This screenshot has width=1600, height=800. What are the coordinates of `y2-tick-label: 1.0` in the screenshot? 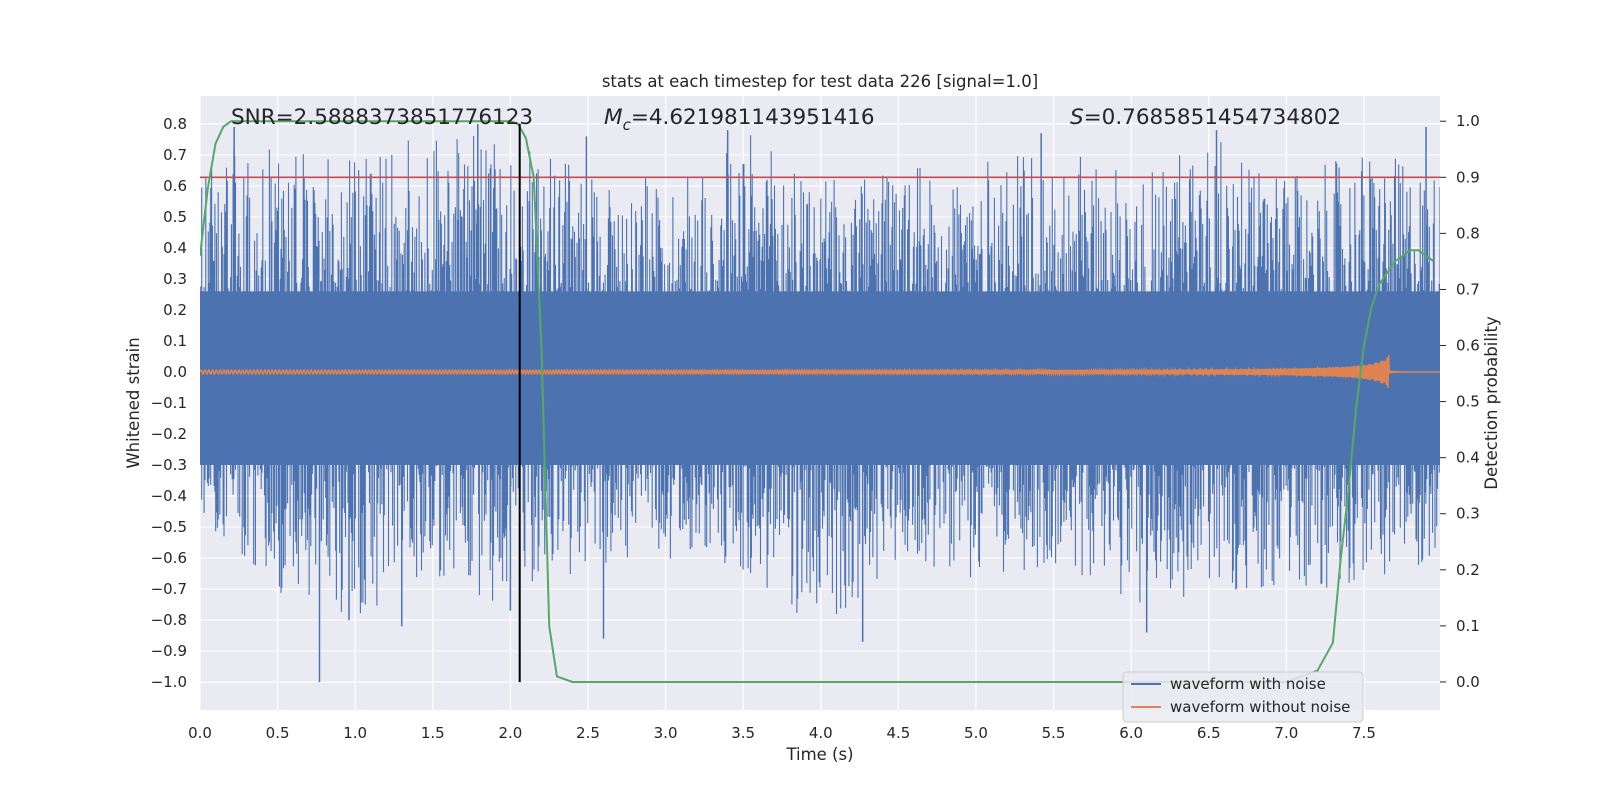 It's located at (1468, 121).